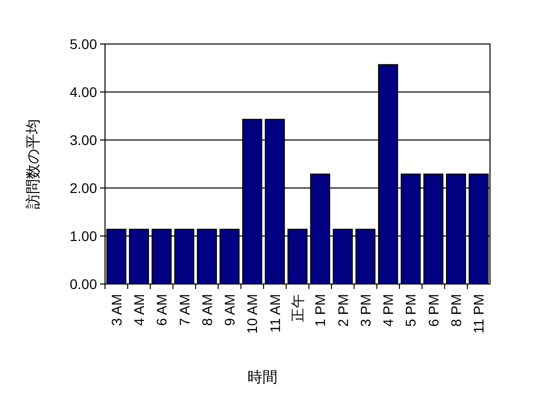 This screenshot has height=398, width=548. What do you see at coordinates (478, 314) in the screenshot?
I see `x-tick-label: 11 PM` at bounding box center [478, 314].